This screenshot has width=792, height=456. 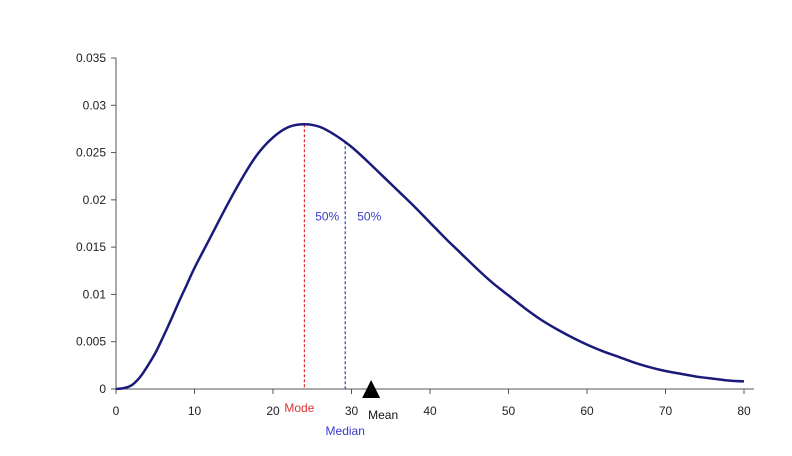 What do you see at coordinates (744, 411) in the screenshot?
I see `x-tick-label: 80` at bounding box center [744, 411].